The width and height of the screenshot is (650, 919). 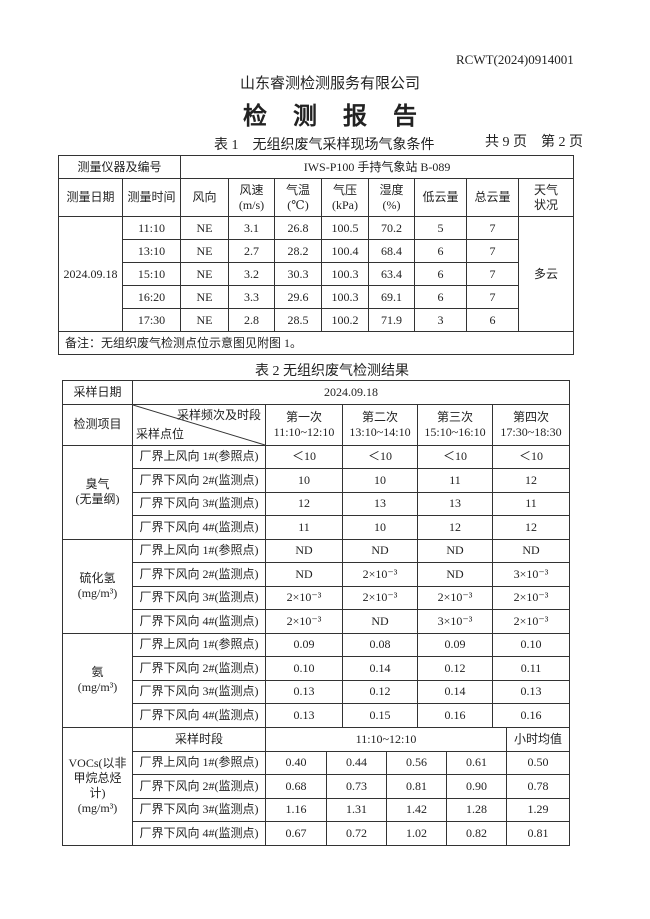 I want to click on hourly-avg-cell: 1.29, so click(x=538, y=809).